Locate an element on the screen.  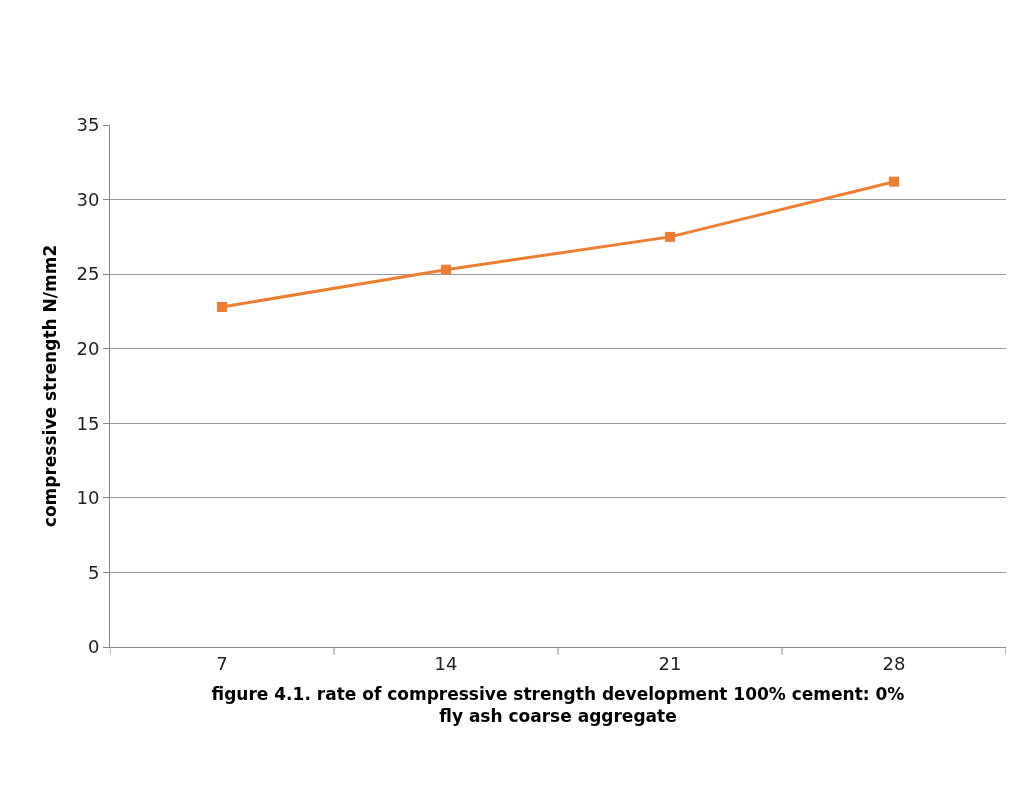
y-tick-label: 0 is located at coordinates (93, 647).